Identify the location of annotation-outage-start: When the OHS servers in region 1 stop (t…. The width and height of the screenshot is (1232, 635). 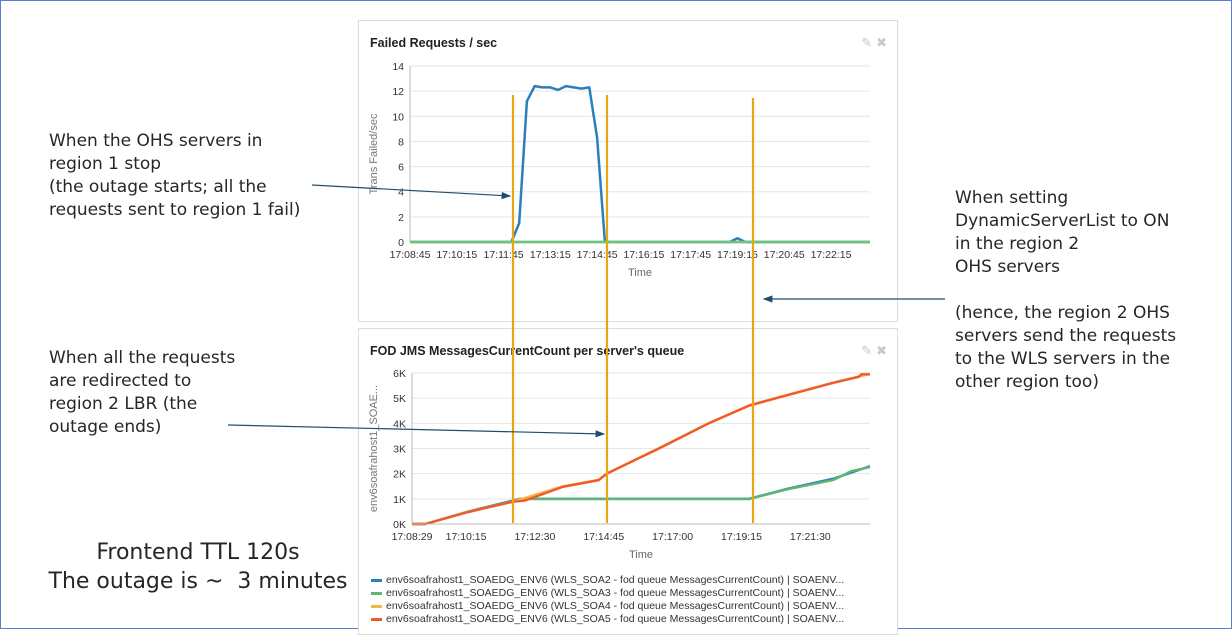
(175, 175).